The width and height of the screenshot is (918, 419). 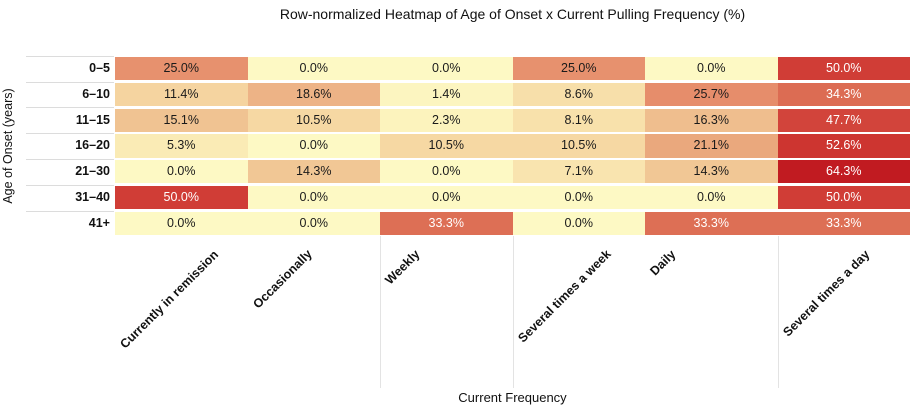 What do you see at coordinates (402, 267) in the screenshot?
I see `x-tick-label: Weekly` at bounding box center [402, 267].